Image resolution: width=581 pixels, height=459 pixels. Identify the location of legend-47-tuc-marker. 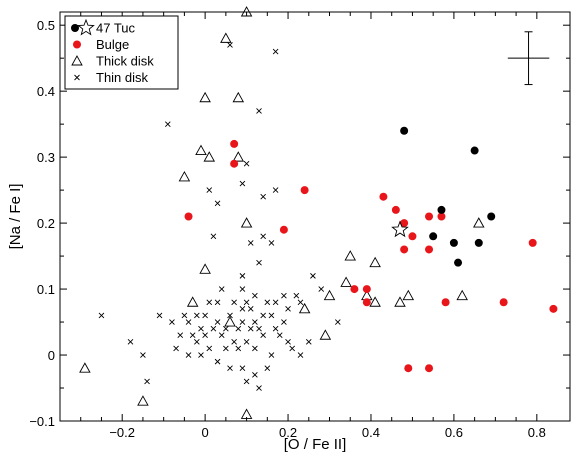
(75, 28).